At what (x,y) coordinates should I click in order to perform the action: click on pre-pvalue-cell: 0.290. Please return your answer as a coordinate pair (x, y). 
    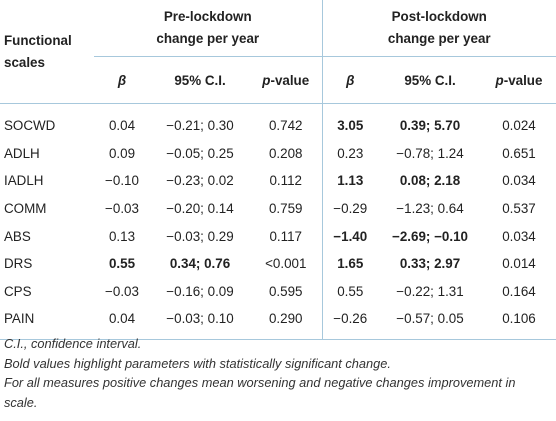
    Looking at the image, I should click on (286, 322).